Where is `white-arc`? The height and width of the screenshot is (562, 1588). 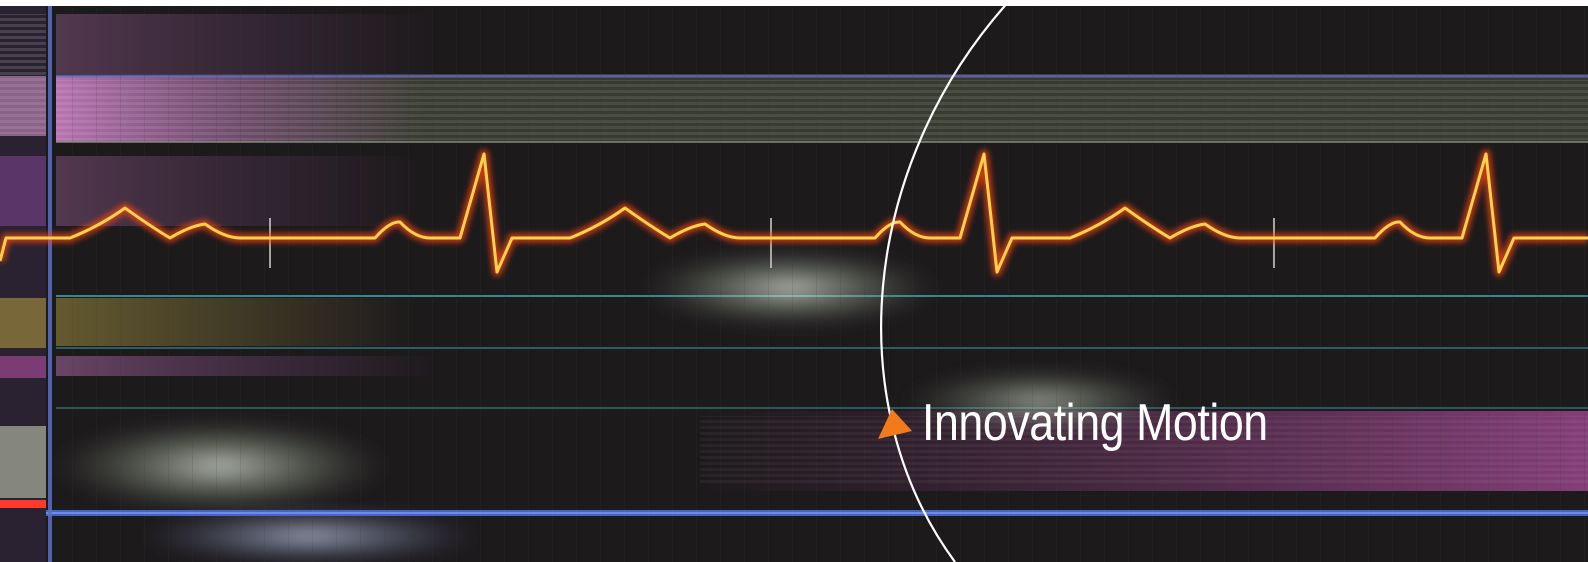
white-arc is located at coordinates (943, 284).